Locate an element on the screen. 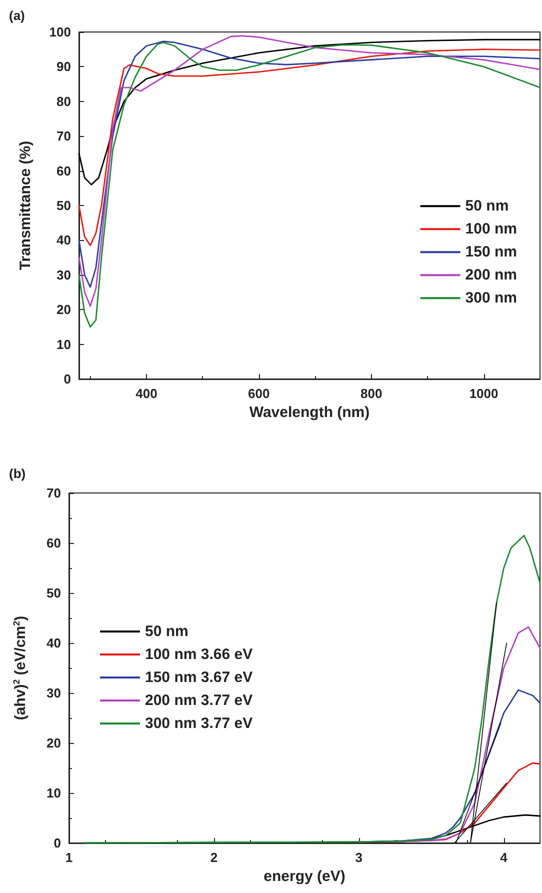 Image resolution: width=542 pixels, height=893 pixels. legend-label: 200 nm is located at coordinates (491, 275).